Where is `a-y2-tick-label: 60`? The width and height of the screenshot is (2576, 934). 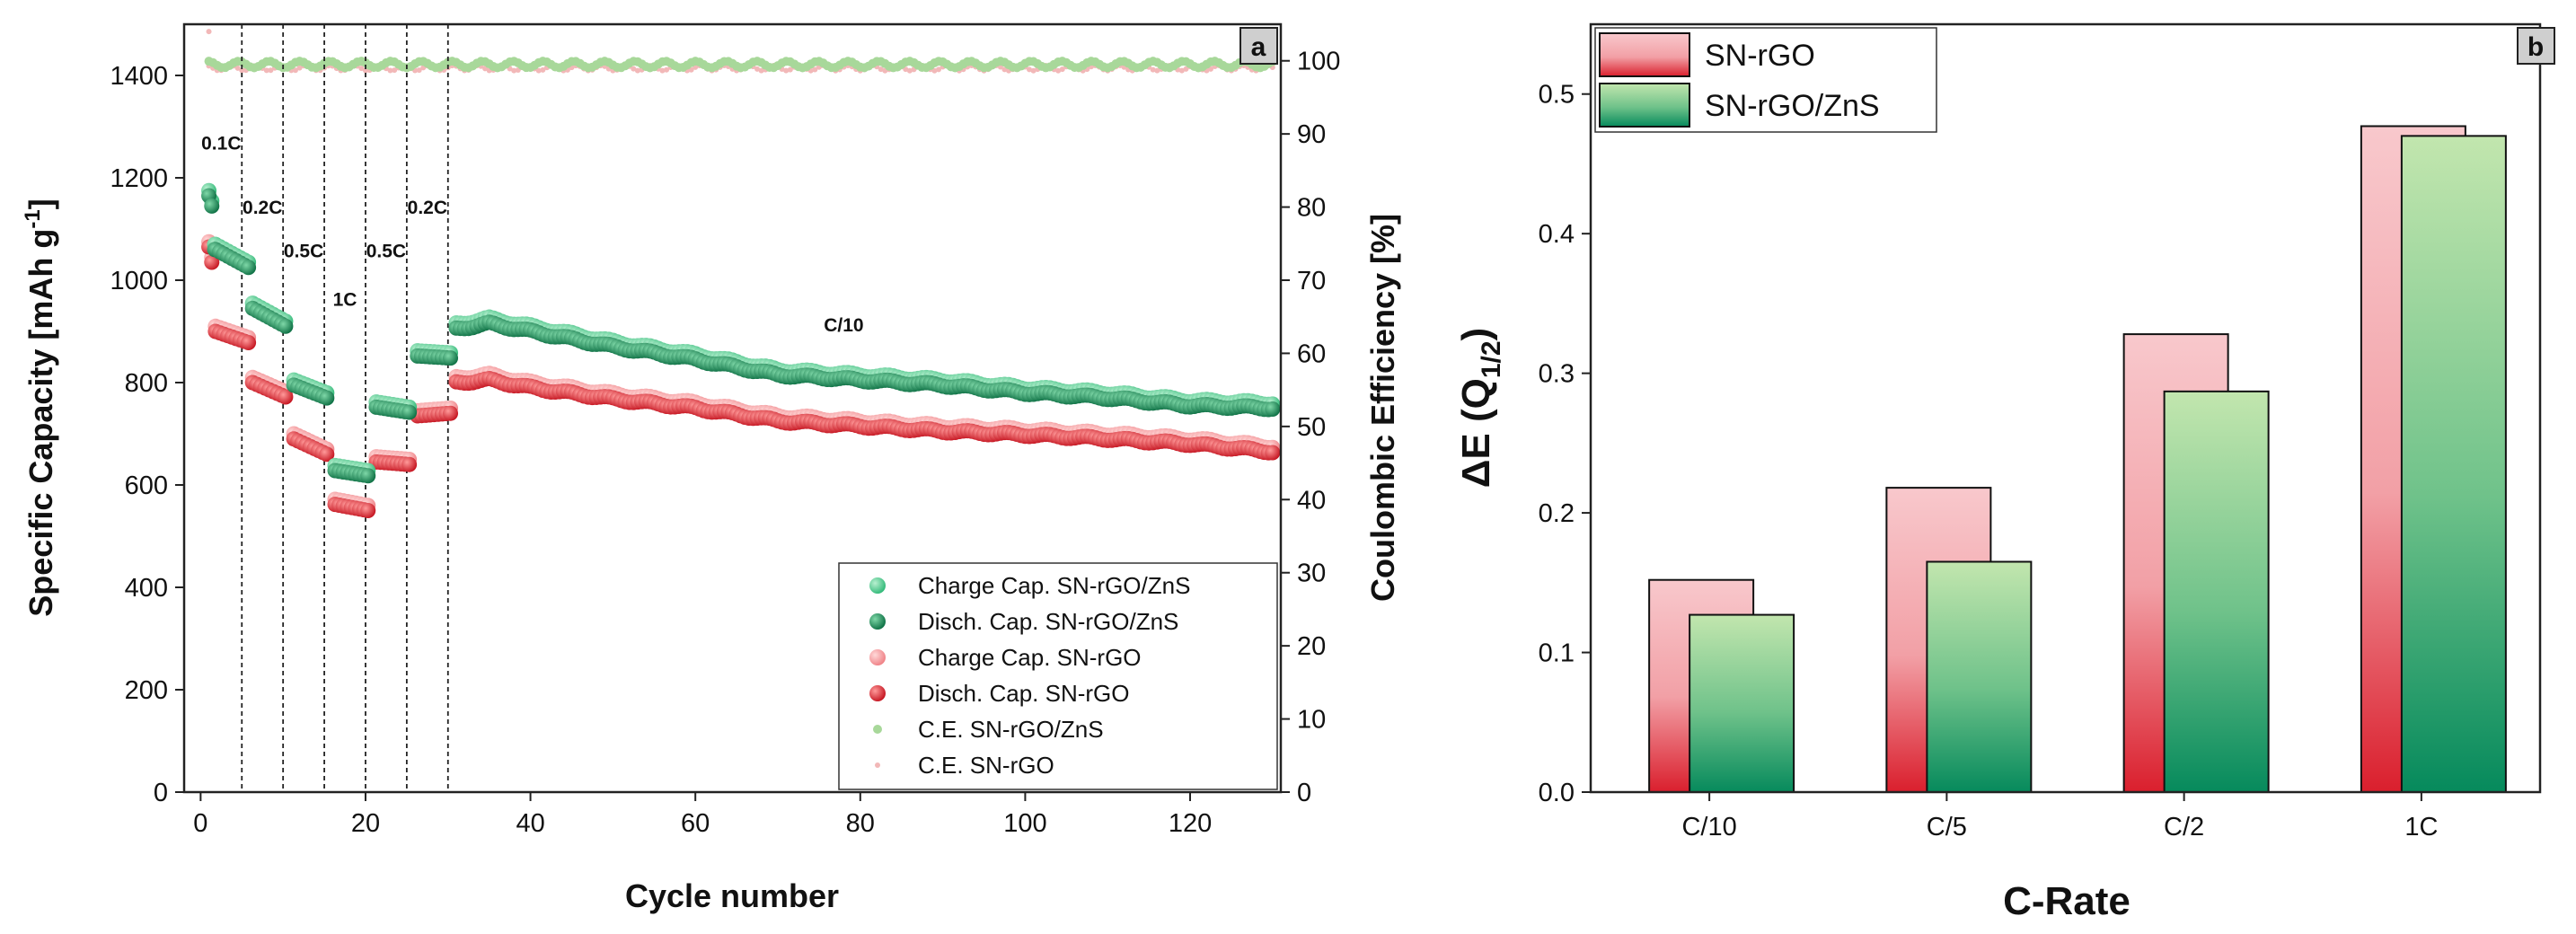
a-y2-tick-label: 60 is located at coordinates (1311, 353).